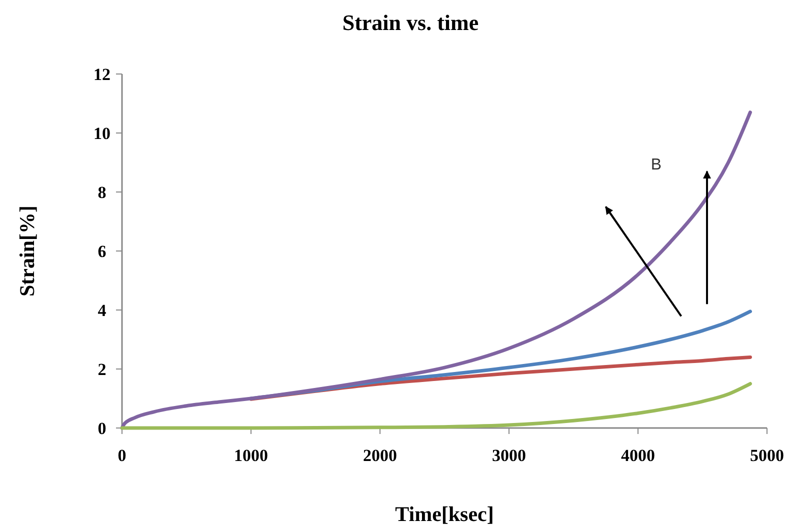 The height and width of the screenshot is (531, 801). Describe the element at coordinates (410, 22) in the screenshot. I see `chart-title: Strain vs. time` at that location.